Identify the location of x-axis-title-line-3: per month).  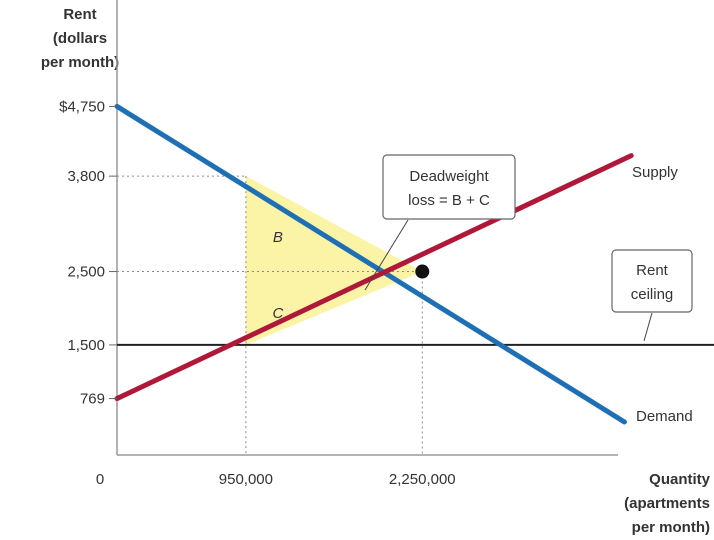
(671, 527).